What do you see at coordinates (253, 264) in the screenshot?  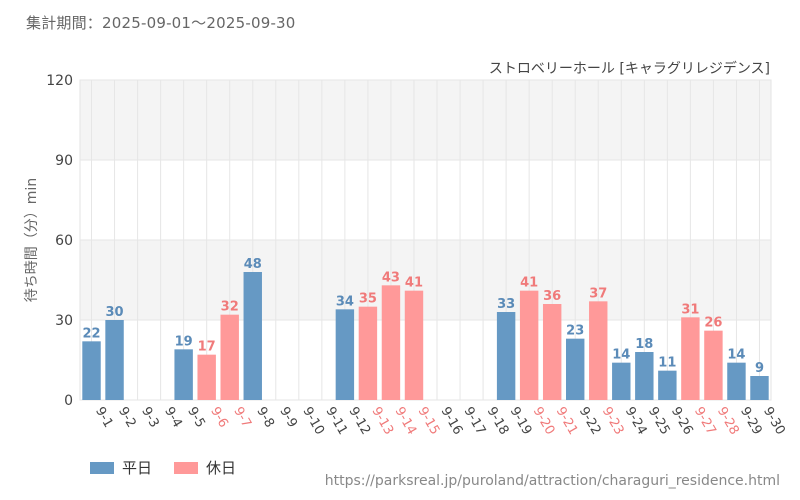 I see `bar-value-label: 48` at bounding box center [253, 264].